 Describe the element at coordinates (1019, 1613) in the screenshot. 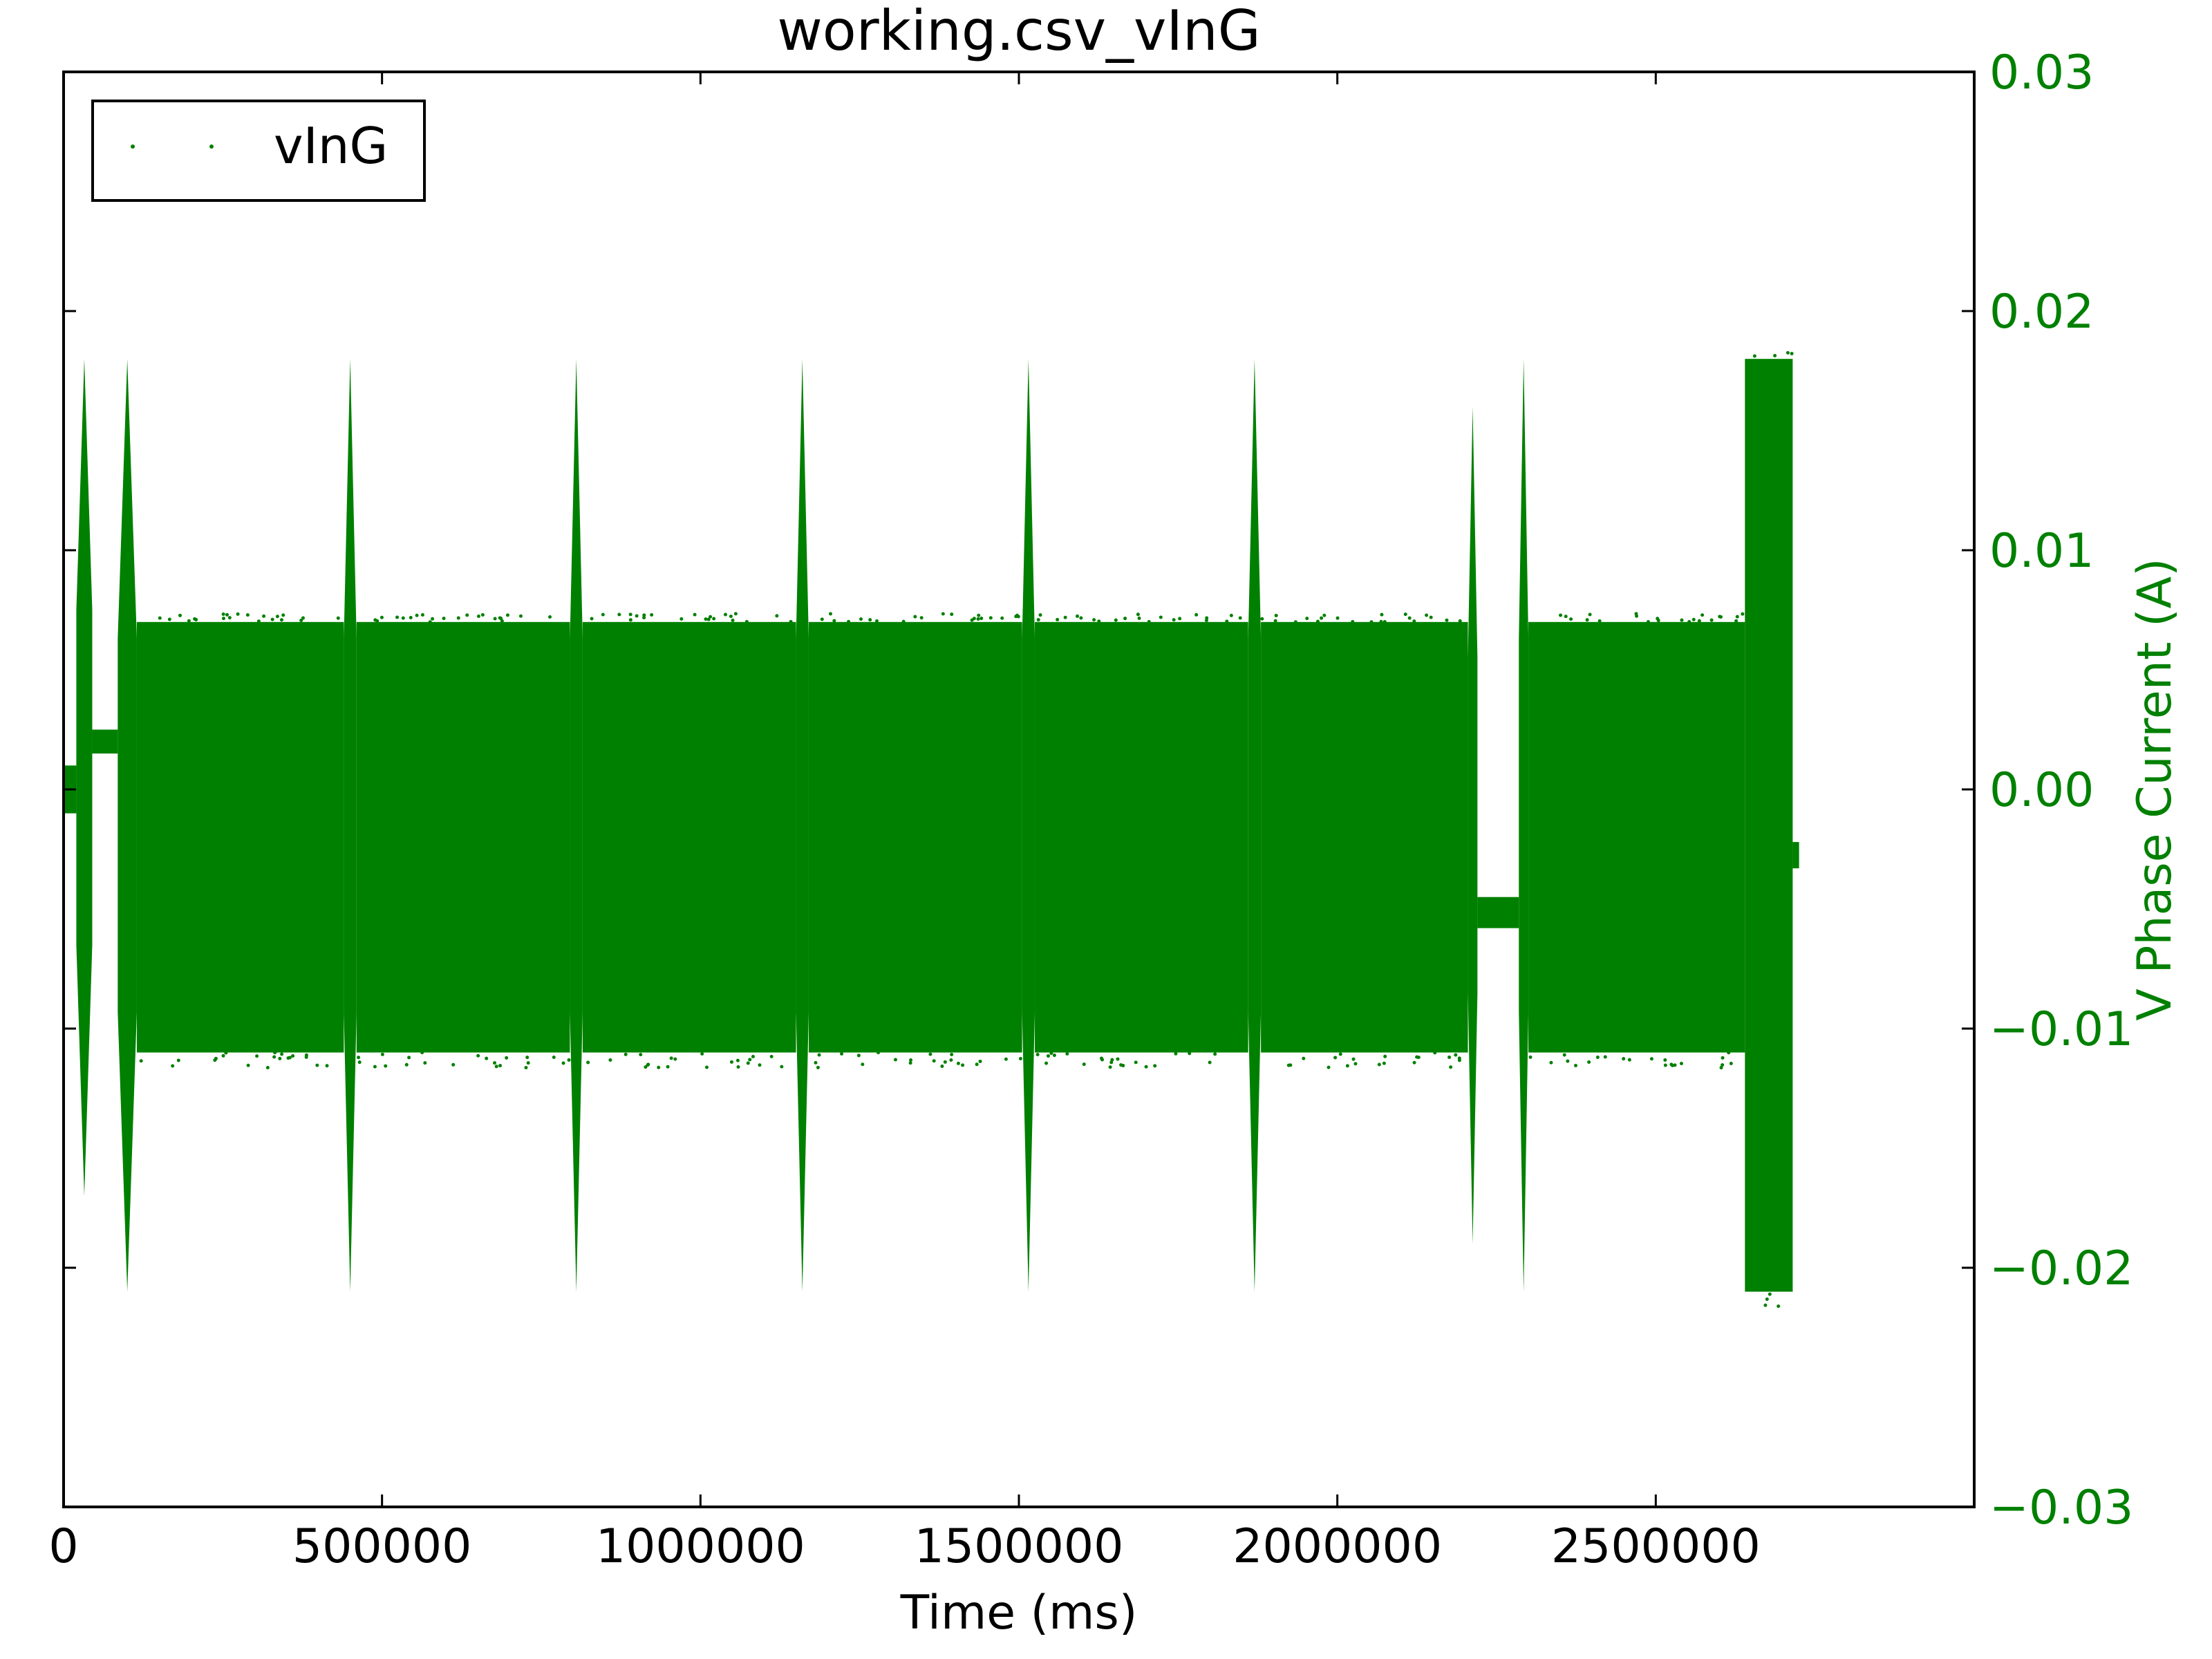

I see `x-axis-label: Time (ms)` at that location.